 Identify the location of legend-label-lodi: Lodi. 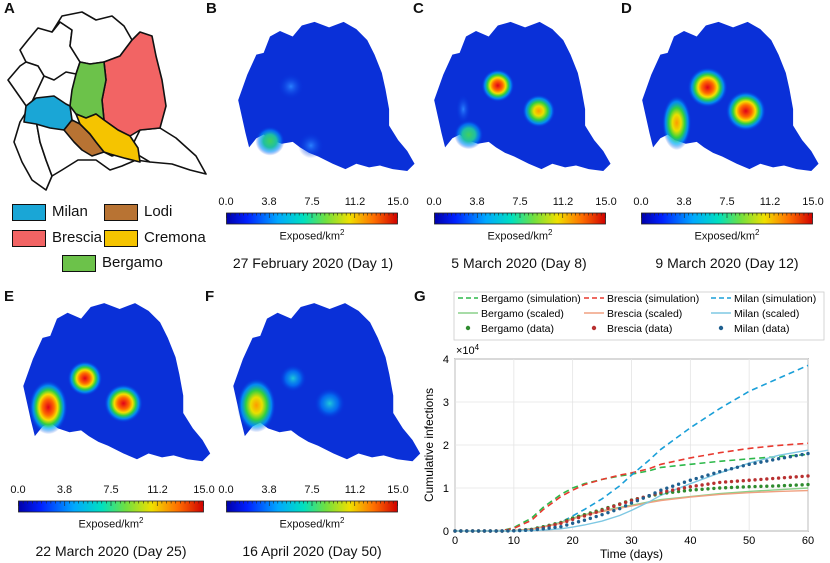
(158, 211).